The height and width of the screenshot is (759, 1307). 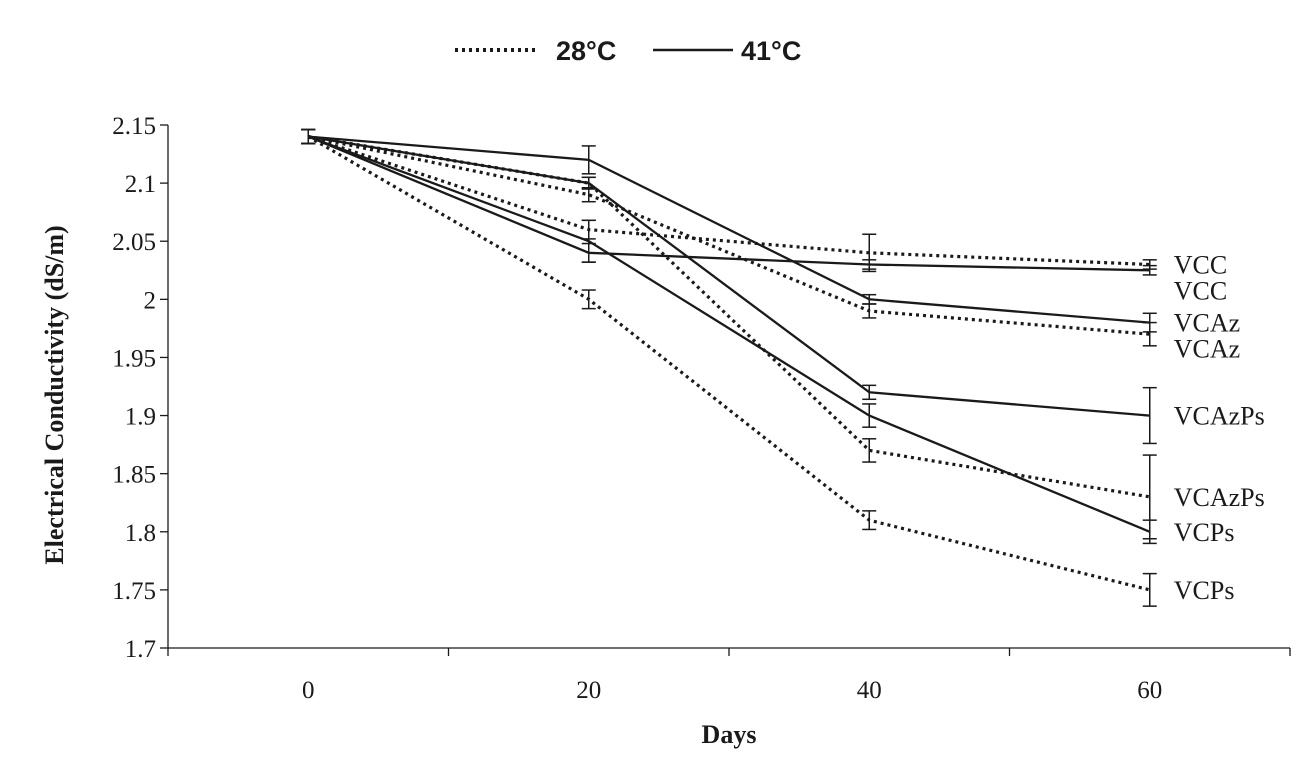 What do you see at coordinates (729, 734) in the screenshot?
I see `x-axis-title: Days` at bounding box center [729, 734].